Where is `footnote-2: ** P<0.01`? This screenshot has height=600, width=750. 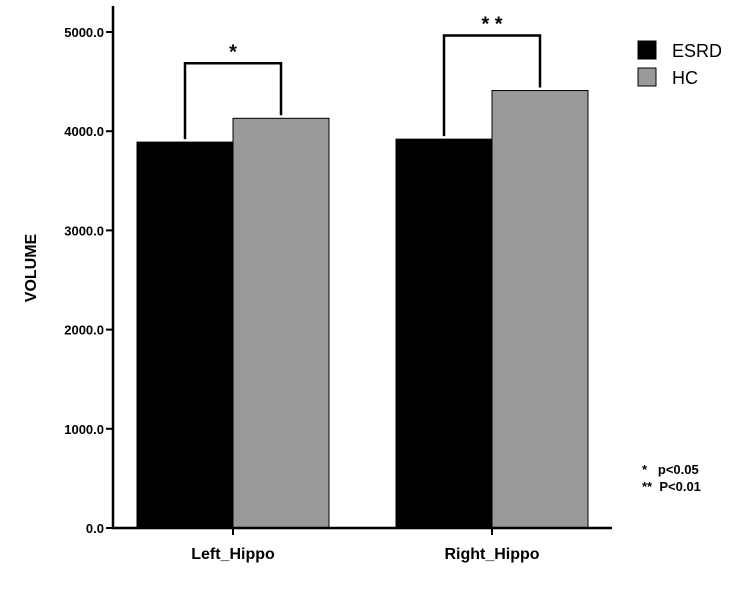 footnote-2: ** P<0.01 is located at coordinates (671, 486).